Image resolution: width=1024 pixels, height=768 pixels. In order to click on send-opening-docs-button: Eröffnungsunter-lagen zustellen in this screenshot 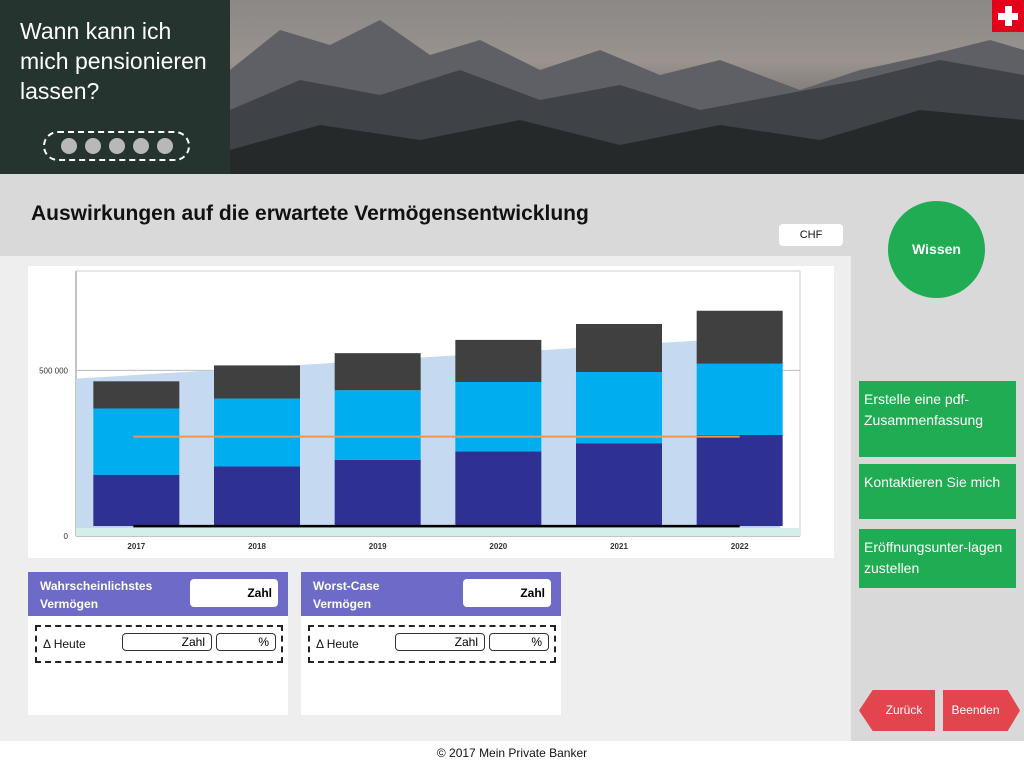, I will do `click(937, 558)`.